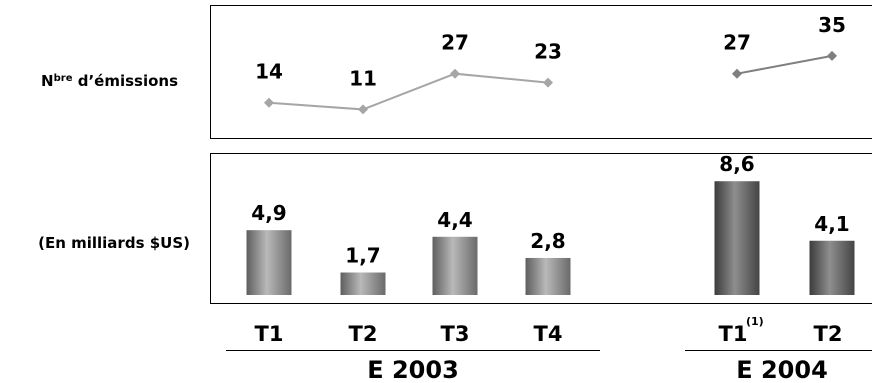  I want to click on tick-label-2003-t1: T1, so click(269, 334).